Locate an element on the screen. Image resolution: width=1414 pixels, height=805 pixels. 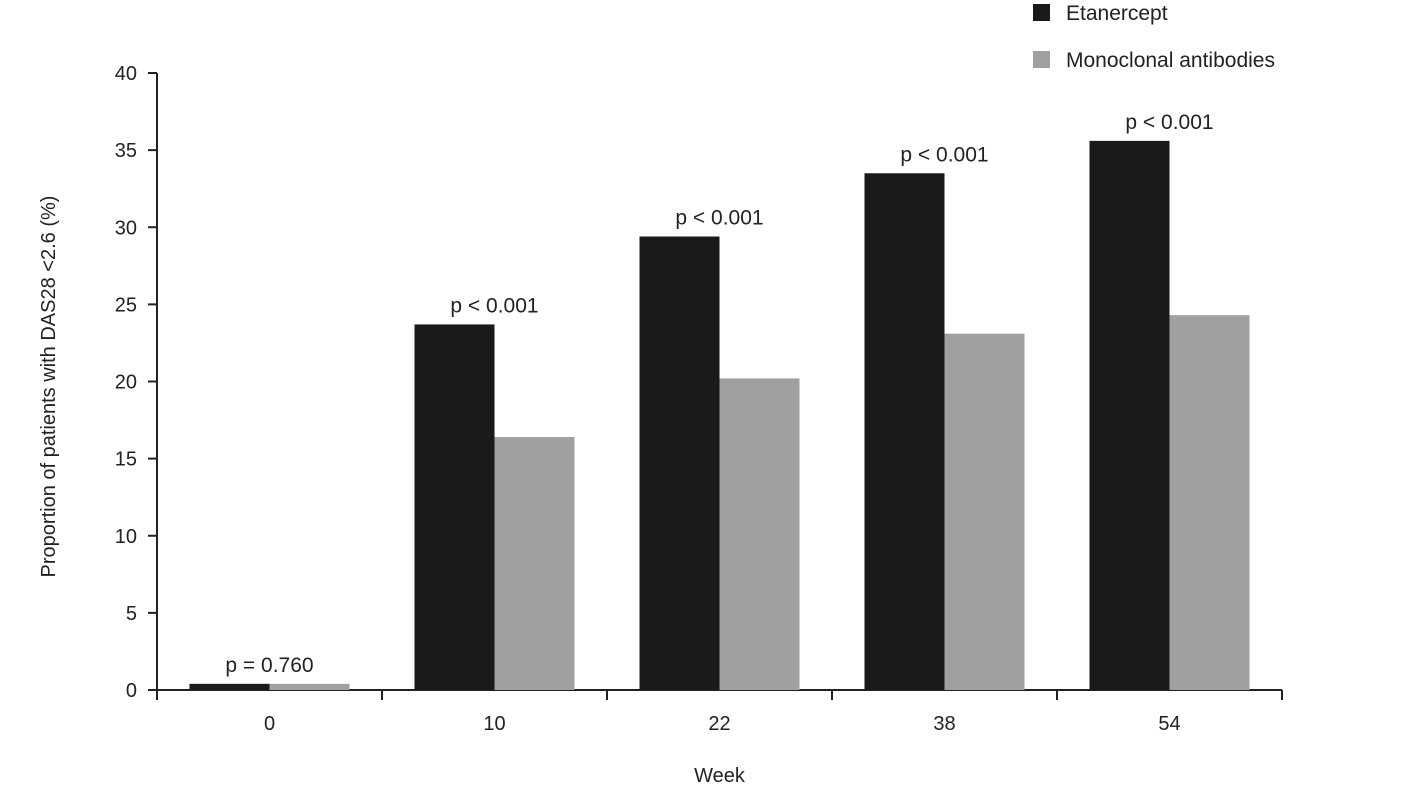
y-tick-label: 40 is located at coordinates (126, 74).